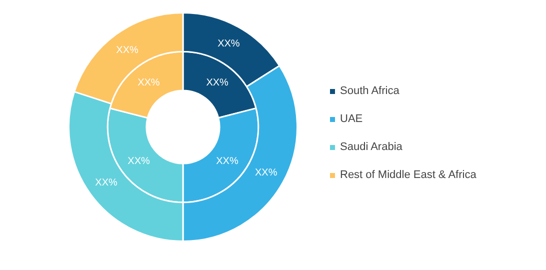  I want to click on legend-label: Saudi Arabia, so click(371, 147).